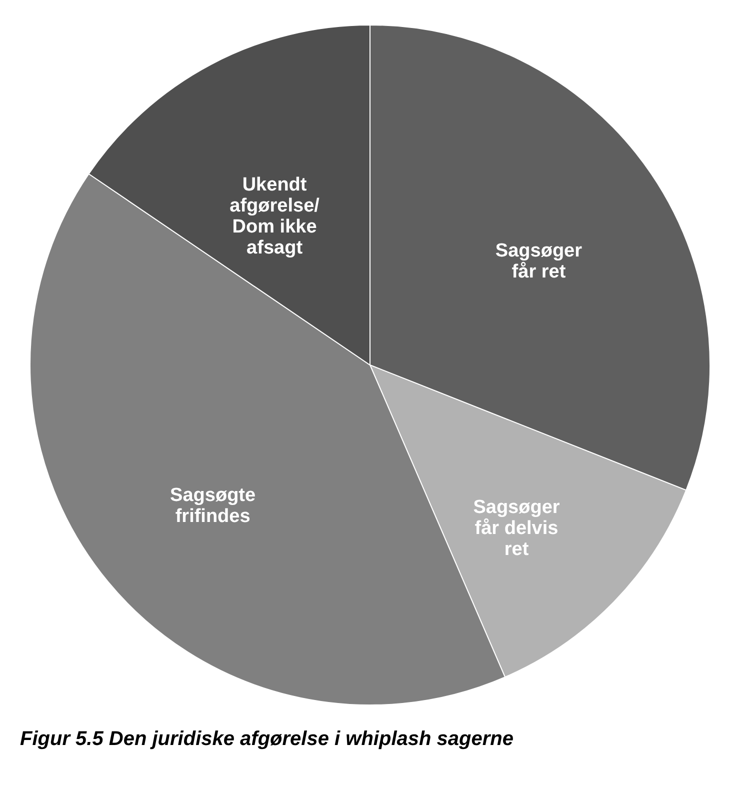 This screenshot has height=796, width=747. Describe the element at coordinates (539, 261) in the screenshot. I see `slice-label: Sagsøger får ret` at that location.